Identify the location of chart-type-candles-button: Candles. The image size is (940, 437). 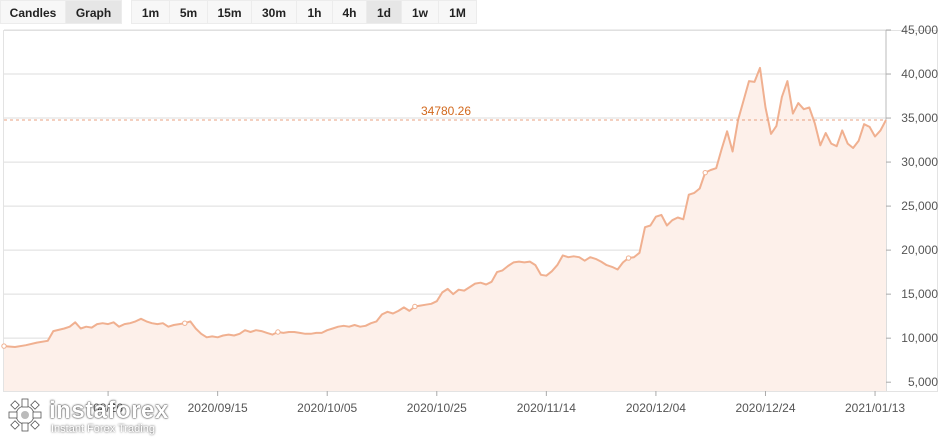
(33, 12).